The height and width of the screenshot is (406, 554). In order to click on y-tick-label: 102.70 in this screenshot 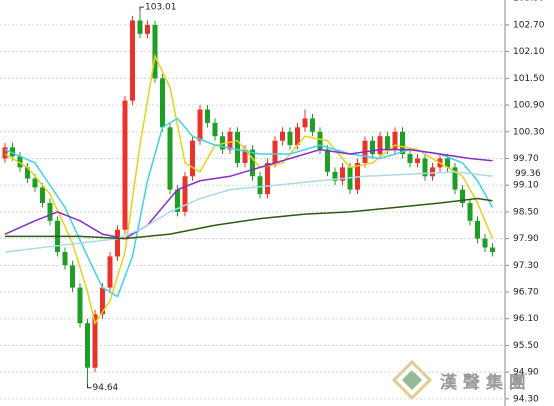, I will do `click(529, 25)`.